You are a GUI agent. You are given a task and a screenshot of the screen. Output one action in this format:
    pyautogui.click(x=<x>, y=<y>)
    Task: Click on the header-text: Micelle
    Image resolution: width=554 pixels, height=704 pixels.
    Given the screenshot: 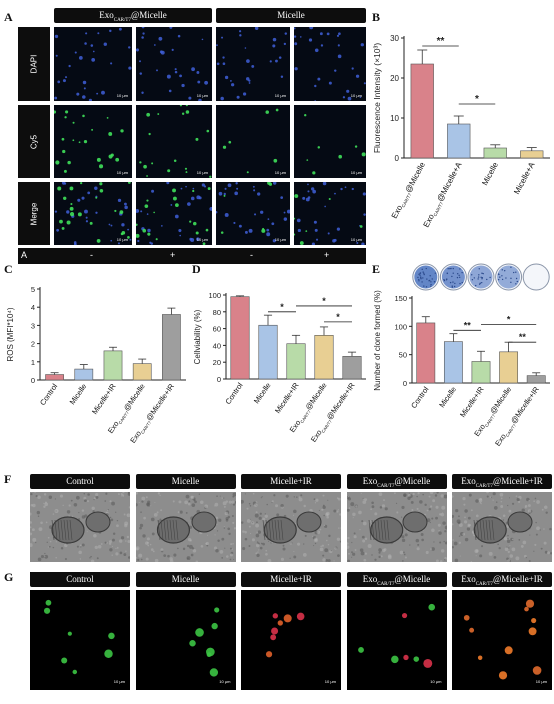 What is the action you would take?
    pyautogui.click(x=185, y=481)
    